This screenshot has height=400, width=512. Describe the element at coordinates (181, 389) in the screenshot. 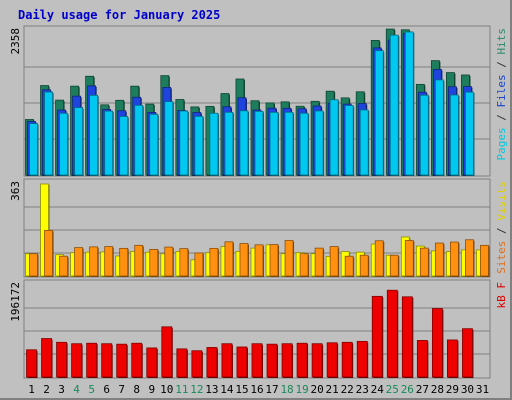

I see `day-label-11: 11` at that location.